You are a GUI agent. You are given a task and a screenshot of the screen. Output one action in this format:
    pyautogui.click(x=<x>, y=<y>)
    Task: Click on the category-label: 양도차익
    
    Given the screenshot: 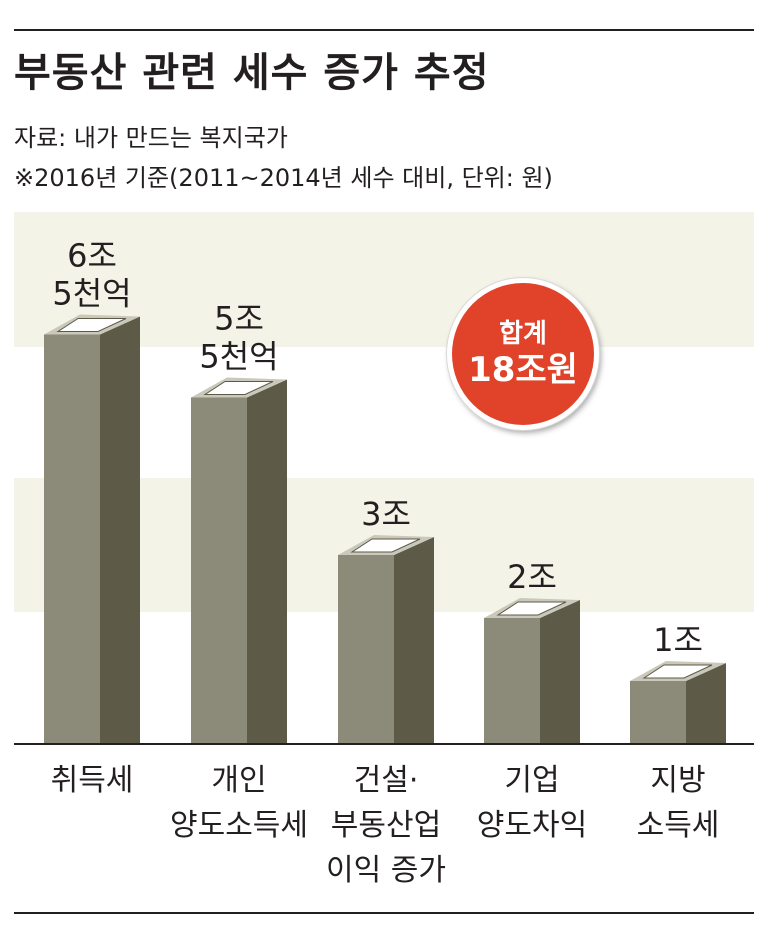 What is the action you would take?
    pyautogui.click(x=532, y=825)
    